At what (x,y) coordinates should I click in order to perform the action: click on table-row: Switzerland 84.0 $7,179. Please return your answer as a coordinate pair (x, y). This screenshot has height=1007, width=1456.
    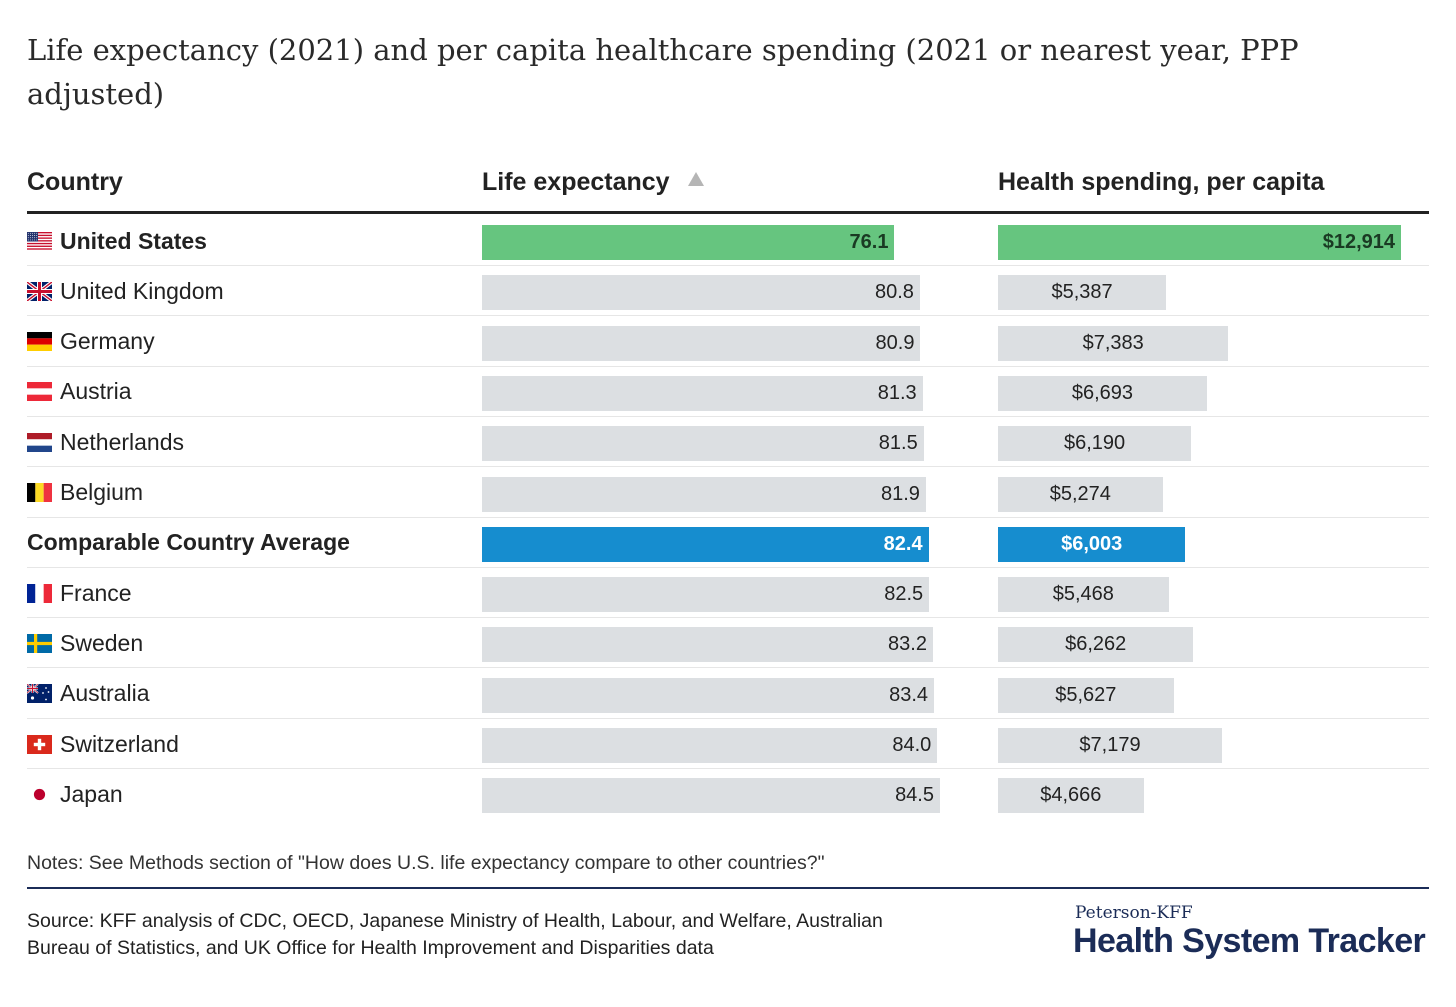
    Looking at the image, I should click on (728, 744).